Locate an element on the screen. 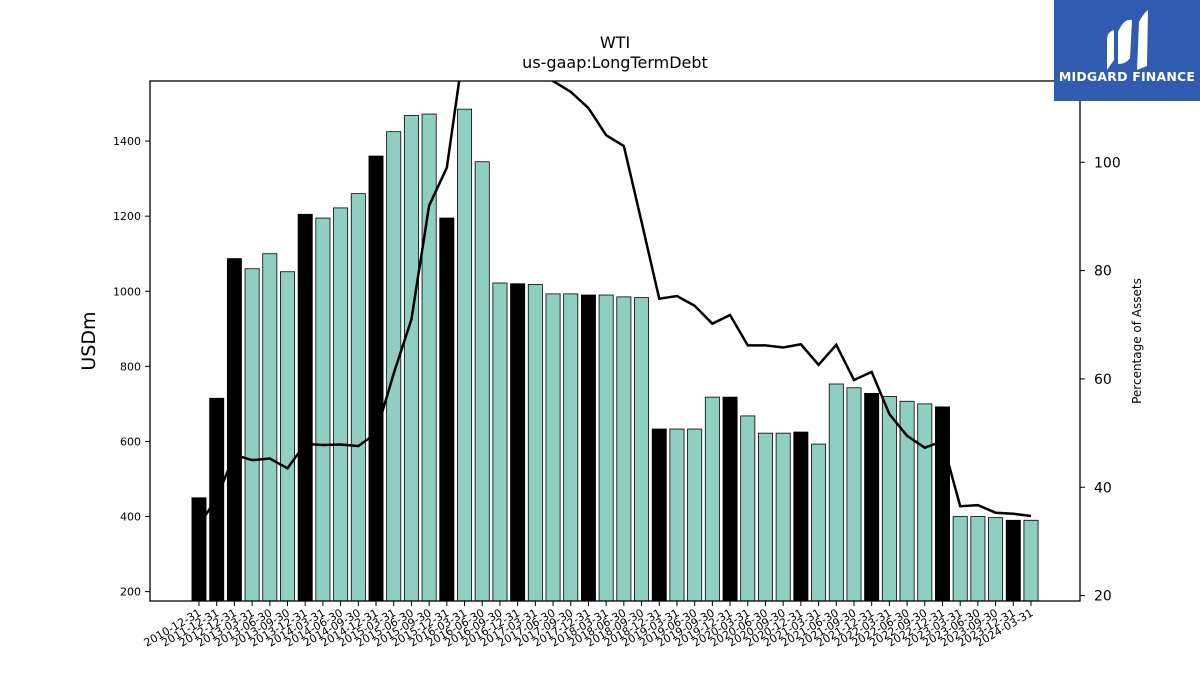 The height and width of the screenshot is (675, 1200). y-tick-label: 800 is located at coordinates (130, 366).